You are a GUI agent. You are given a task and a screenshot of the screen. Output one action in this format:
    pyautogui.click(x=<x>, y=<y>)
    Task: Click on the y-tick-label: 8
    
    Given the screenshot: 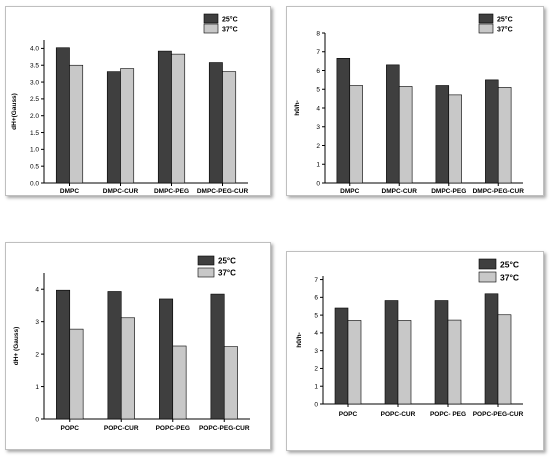 What is the action you would take?
    pyautogui.click(x=318, y=33)
    